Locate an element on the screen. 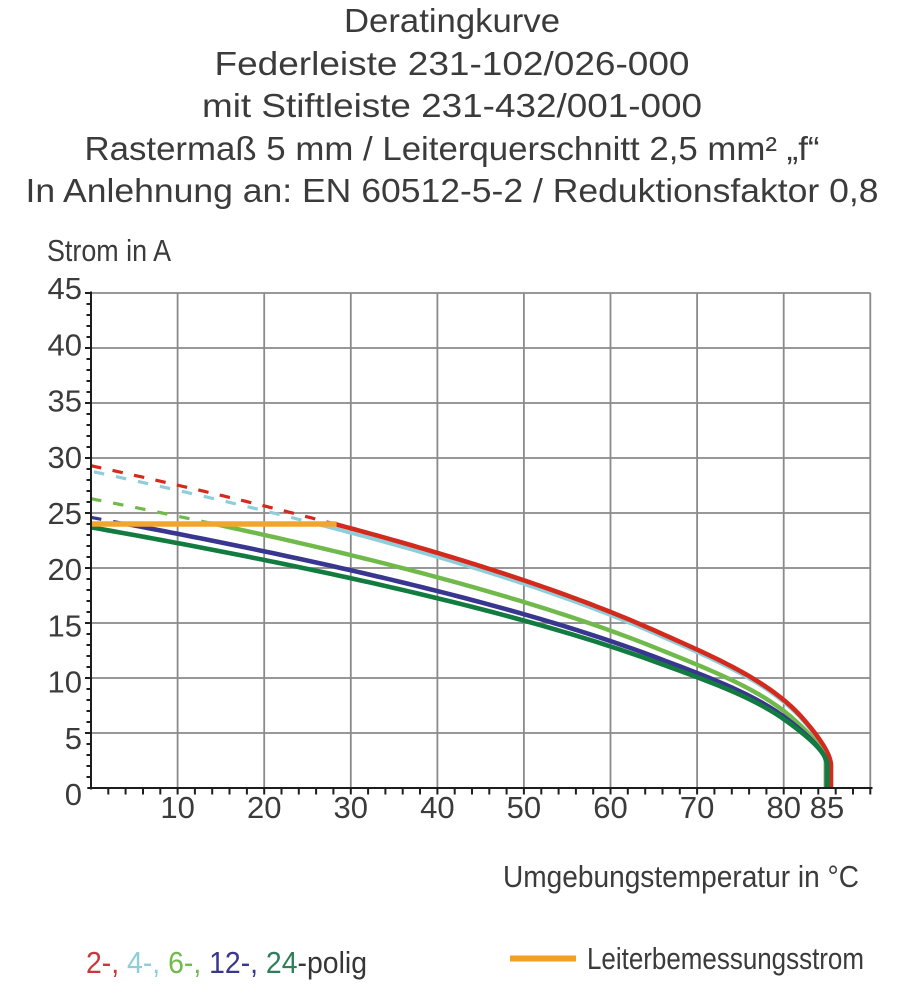  svg-text: 50 is located at coordinates (524, 807).